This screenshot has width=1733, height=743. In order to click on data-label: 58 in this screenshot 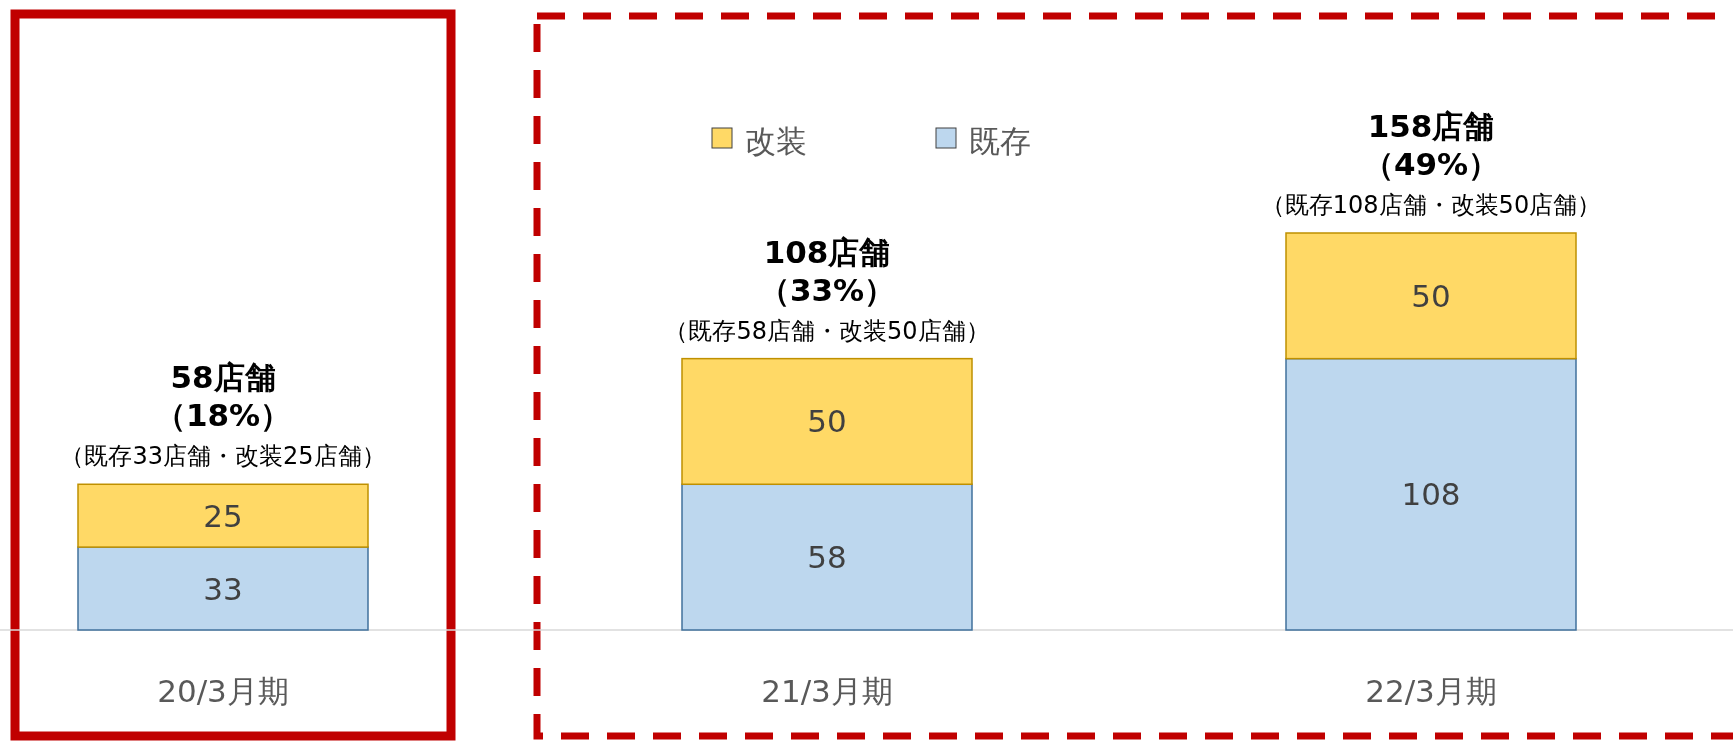, I will do `click(827, 557)`.